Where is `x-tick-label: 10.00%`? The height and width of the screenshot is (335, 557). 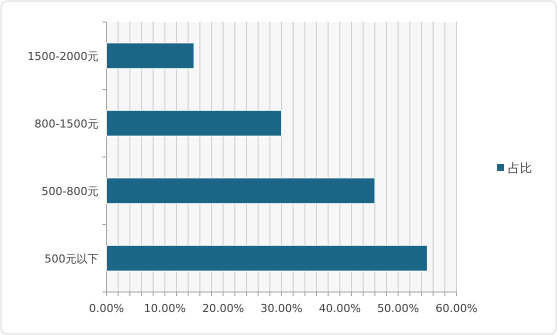 x-tick-label: 10.00% is located at coordinates (165, 308).